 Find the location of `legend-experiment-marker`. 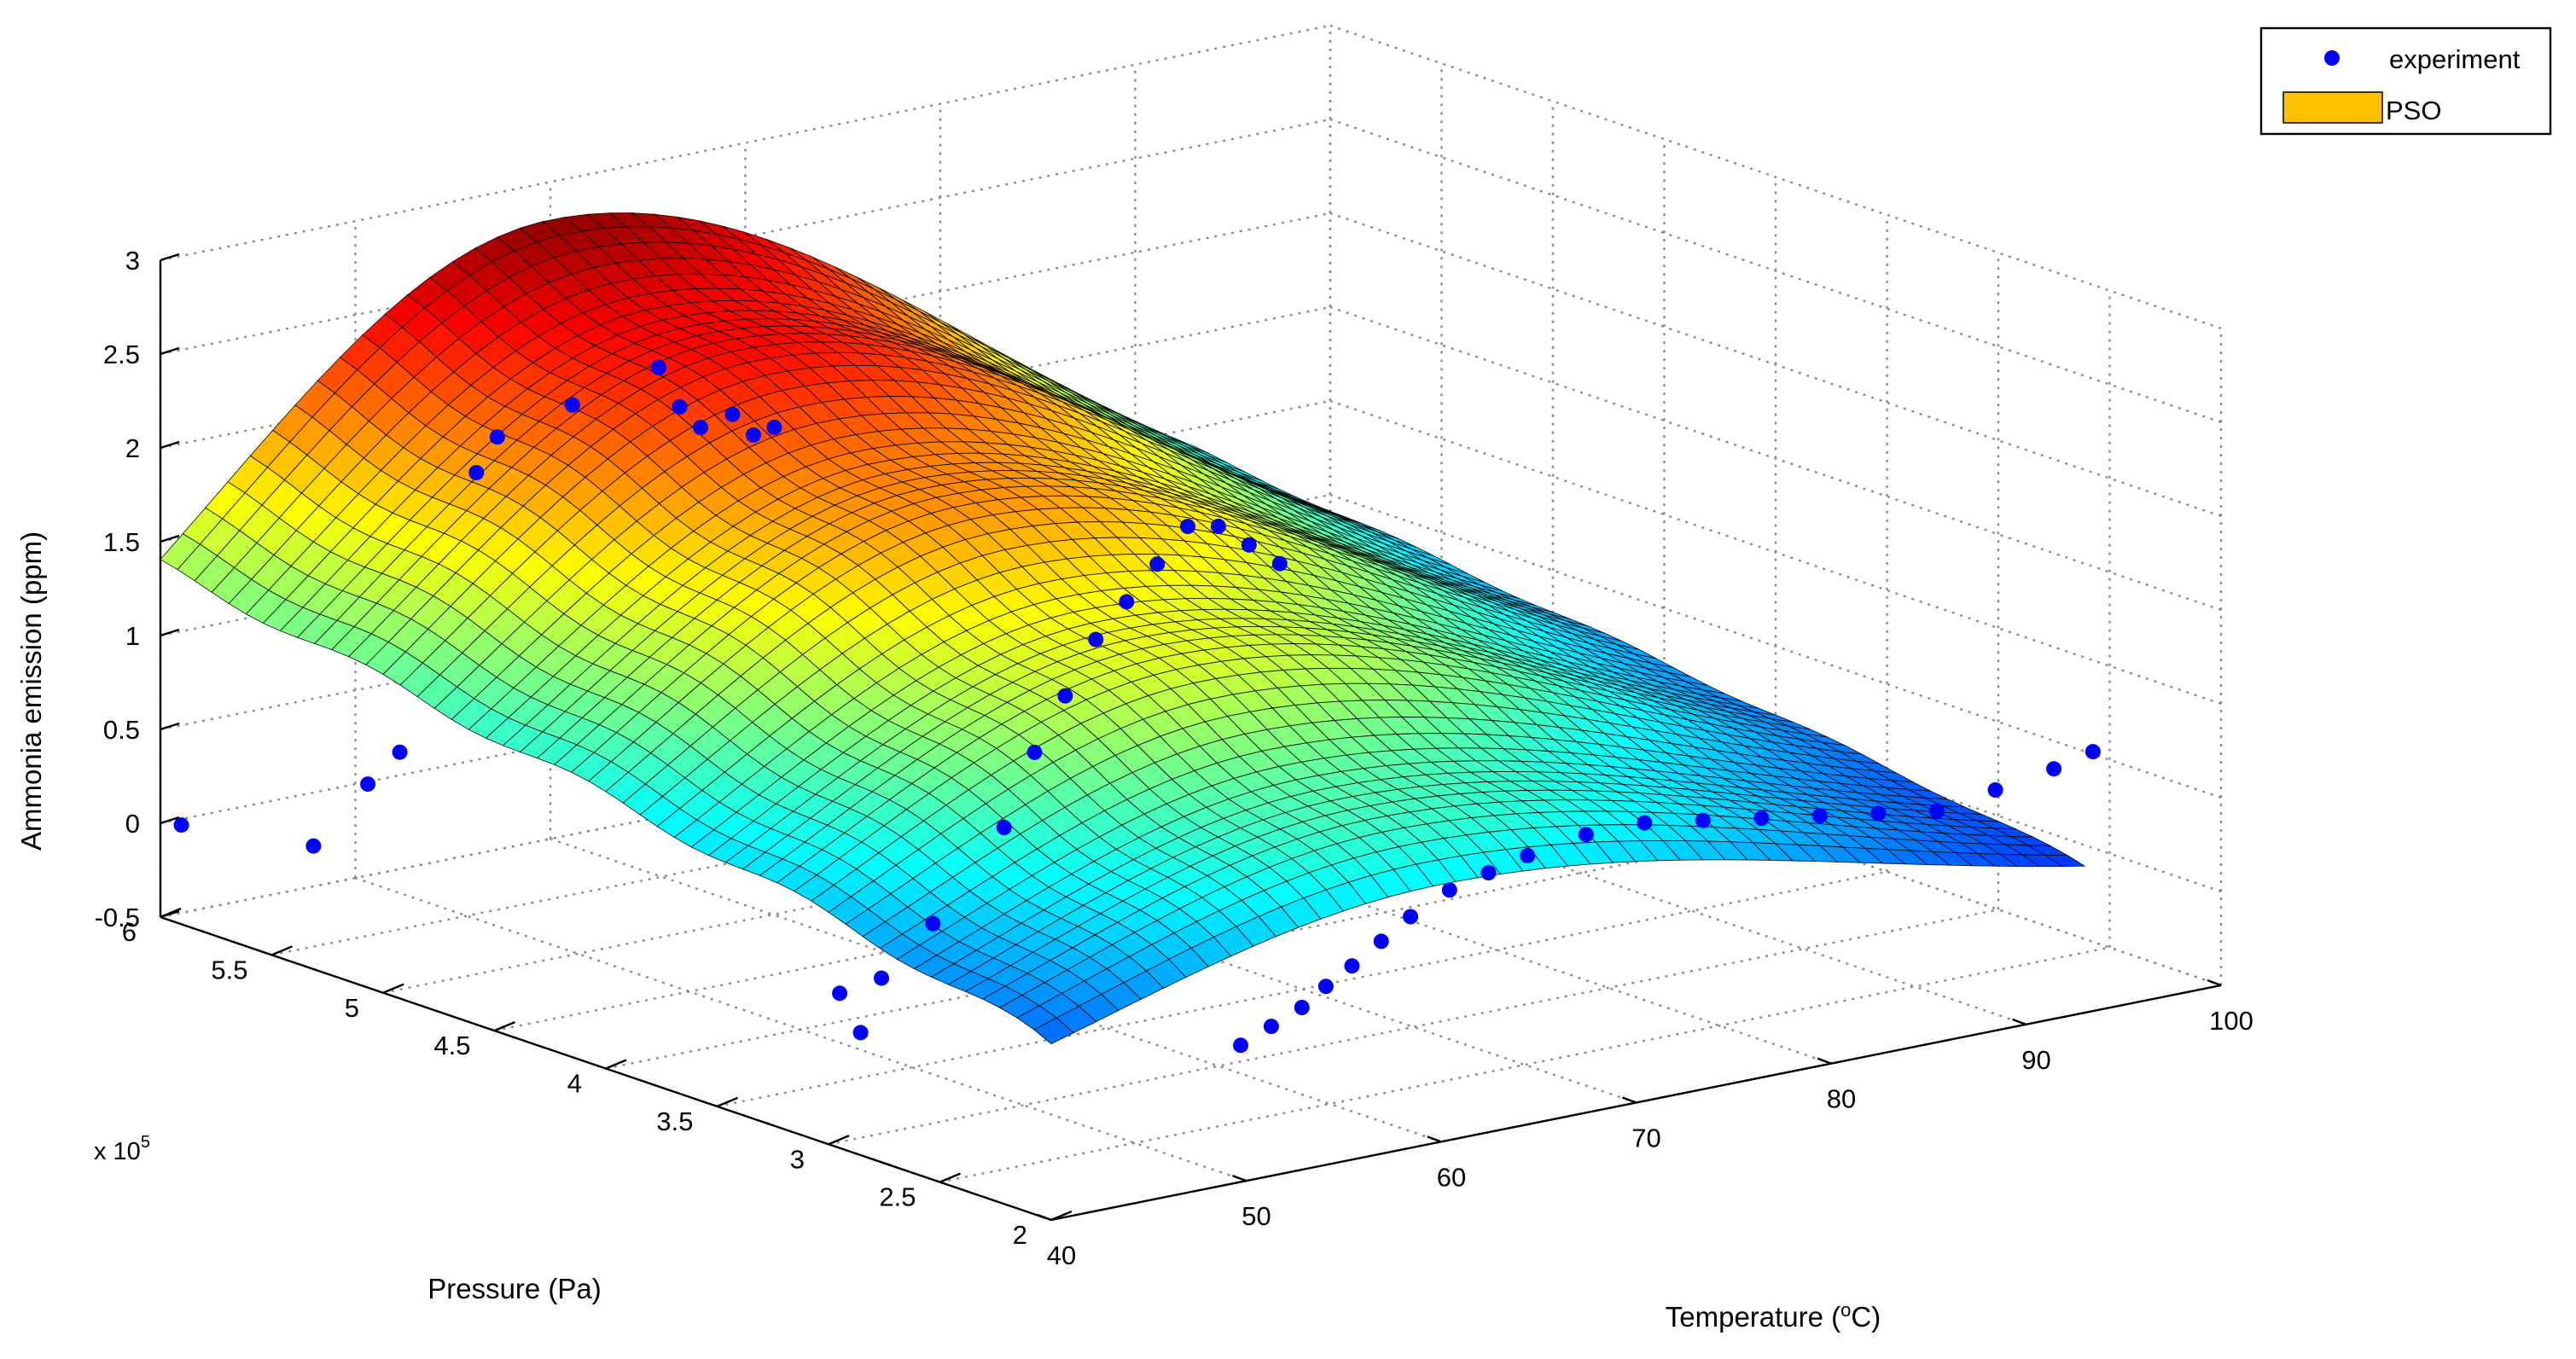

legend-experiment-marker is located at coordinates (2332, 58).